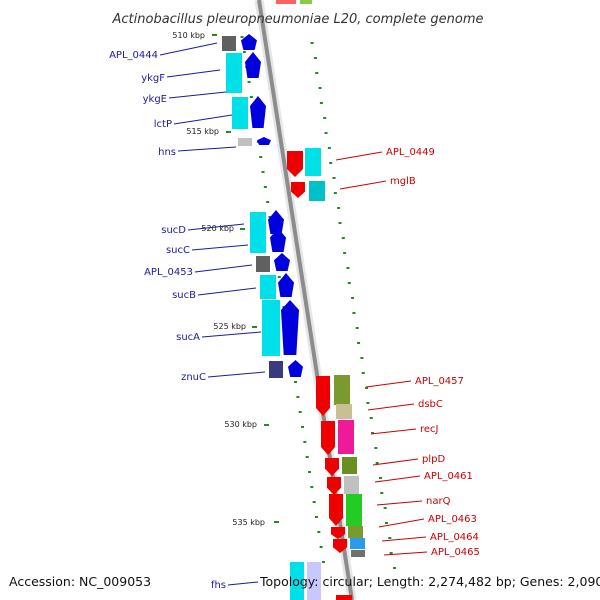 The image size is (600, 600). What do you see at coordinates (403, 181) in the screenshot?
I see `gene-label-mglB: mglB` at bounding box center [403, 181].